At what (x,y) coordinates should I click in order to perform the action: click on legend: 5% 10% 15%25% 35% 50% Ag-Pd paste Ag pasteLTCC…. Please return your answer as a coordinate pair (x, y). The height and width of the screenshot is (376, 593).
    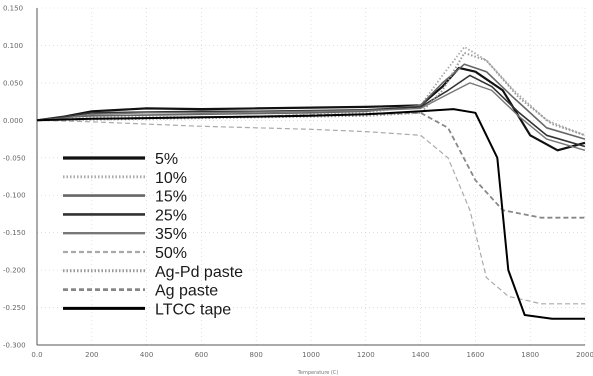
    Looking at the image, I should click on (153, 234).